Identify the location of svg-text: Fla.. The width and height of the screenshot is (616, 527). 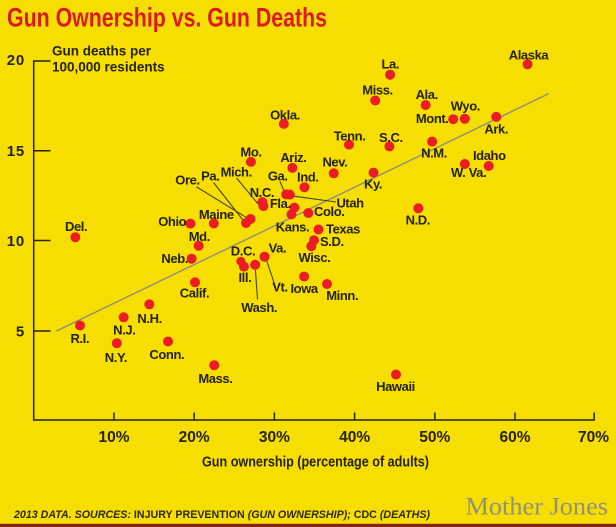
(280, 203).